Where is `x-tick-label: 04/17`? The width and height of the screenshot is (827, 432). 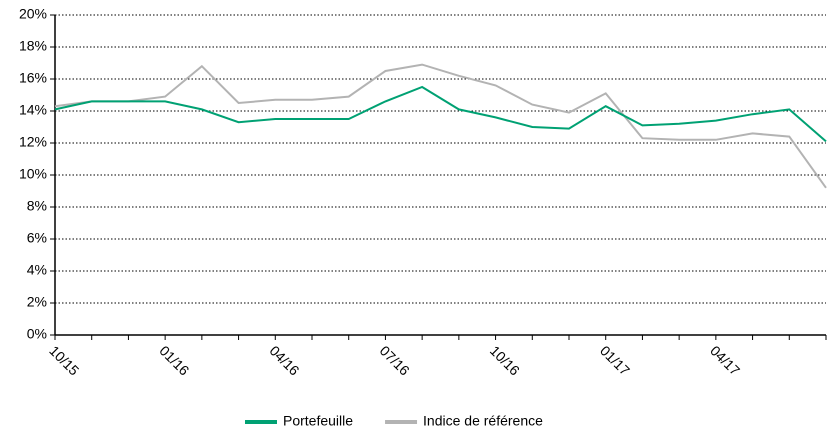
x-tick-label: 04/17 is located at coordinates (725, 360).